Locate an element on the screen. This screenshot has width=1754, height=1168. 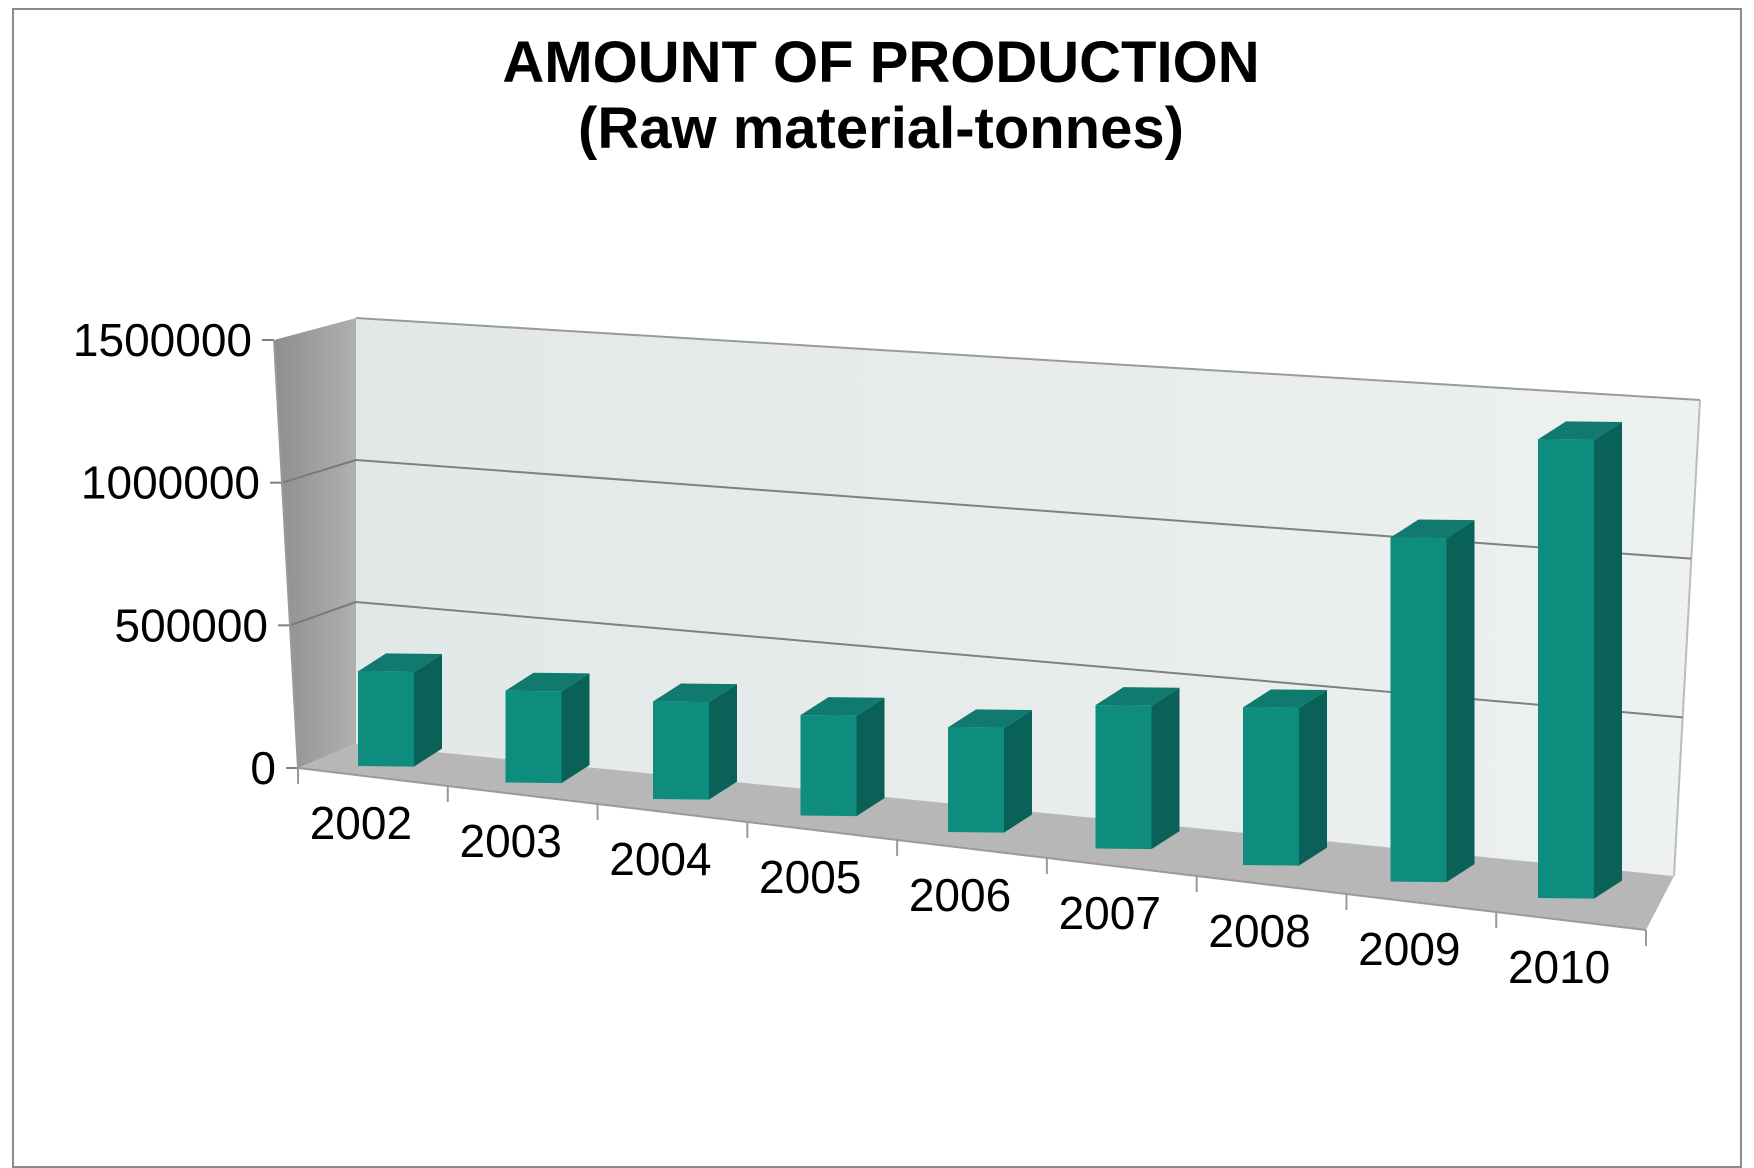
bar-2003 is located at coordinates (547, 728).